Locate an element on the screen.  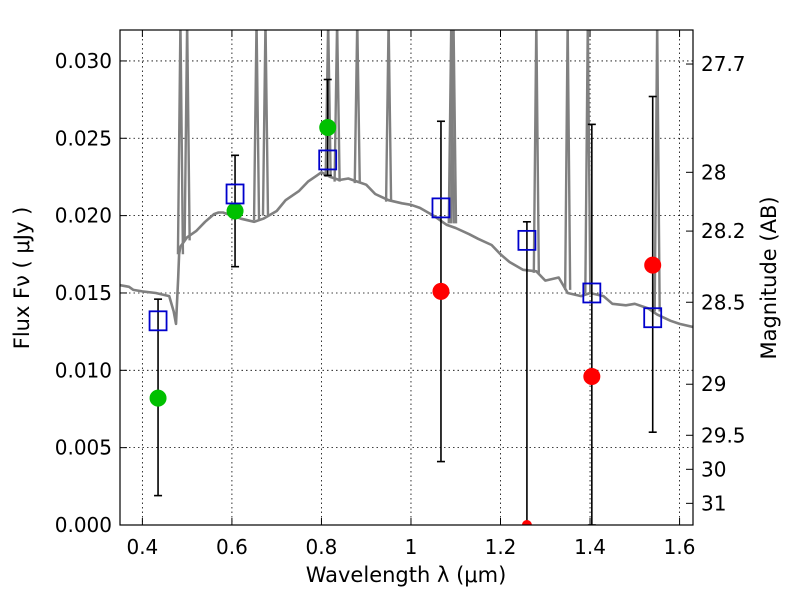
right-axis-title: Magnitude (AB) is located at coordinates (769, 277).